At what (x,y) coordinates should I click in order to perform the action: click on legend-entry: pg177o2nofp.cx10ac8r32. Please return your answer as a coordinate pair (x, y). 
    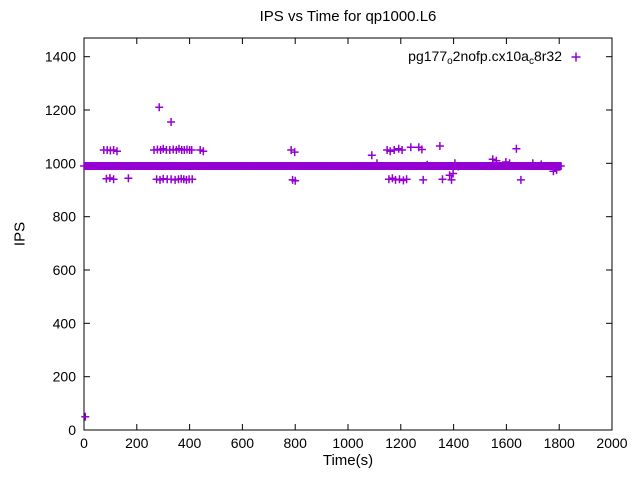
    Looking at the image, I should click on (485, 57).